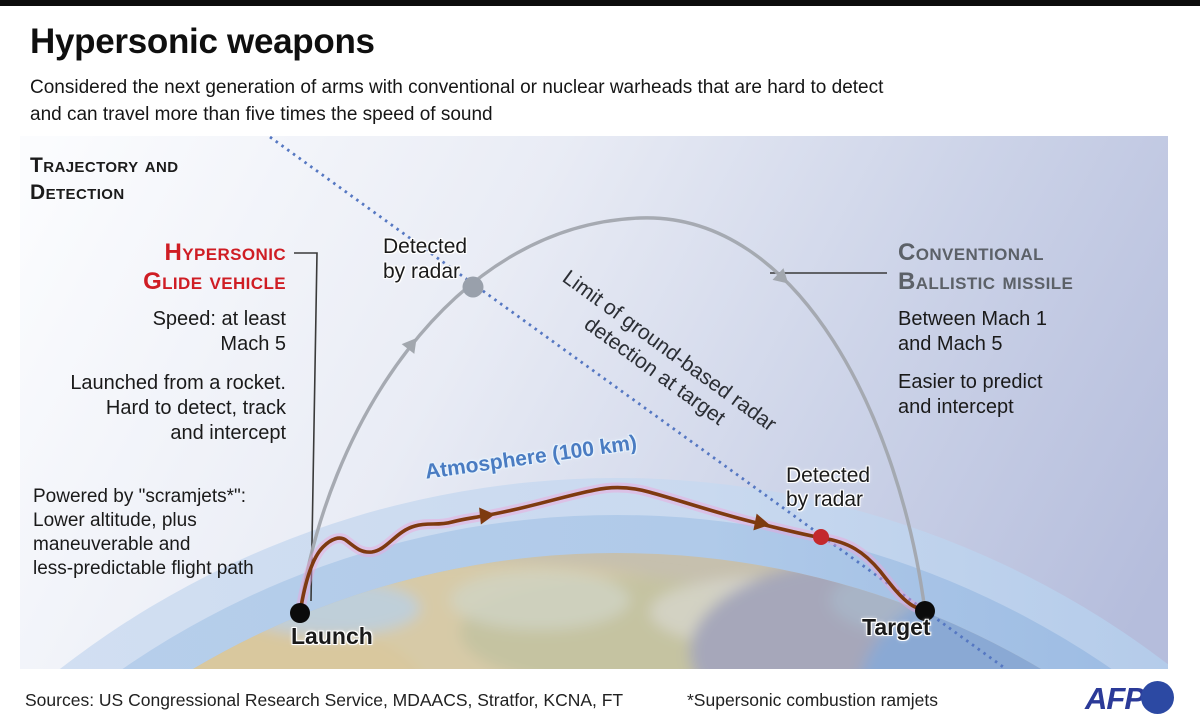  Describe the element at coordinates (950, 344) in the screenshot. I see `ballistic-speed-line-2: and Mach 5` at that location.